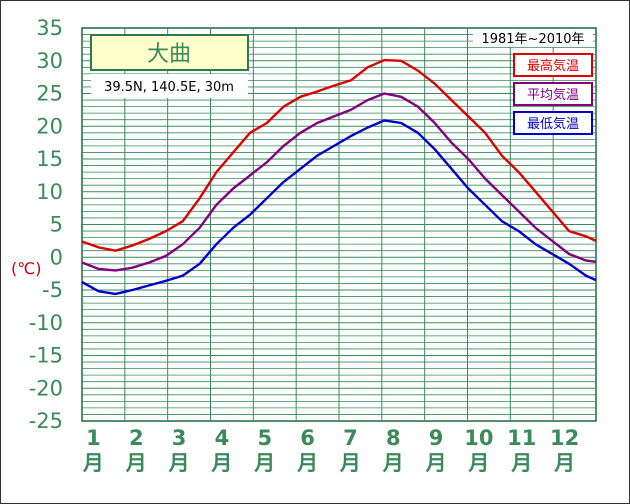 The width and height of the screenshot is (630, 504). What do you see at coordinates (46, 421) in the screenshot?
I see `y-tick-label: -25` at bounding box center [46, 421].